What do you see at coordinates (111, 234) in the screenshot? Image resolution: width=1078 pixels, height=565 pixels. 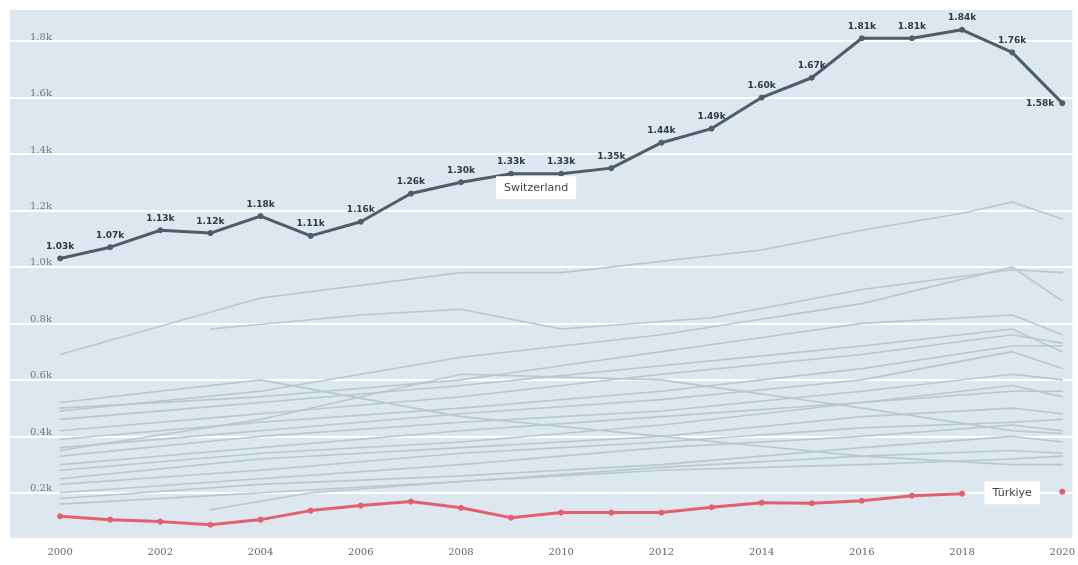 I see `data-label: 1.07k` at bounding box center [111, 234].